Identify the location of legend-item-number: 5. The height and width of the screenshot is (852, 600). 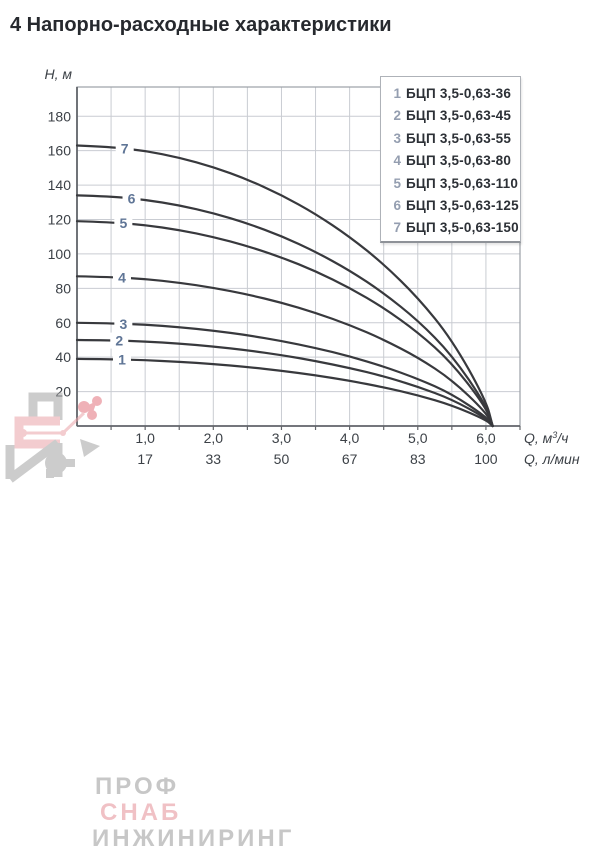
(397, 183).